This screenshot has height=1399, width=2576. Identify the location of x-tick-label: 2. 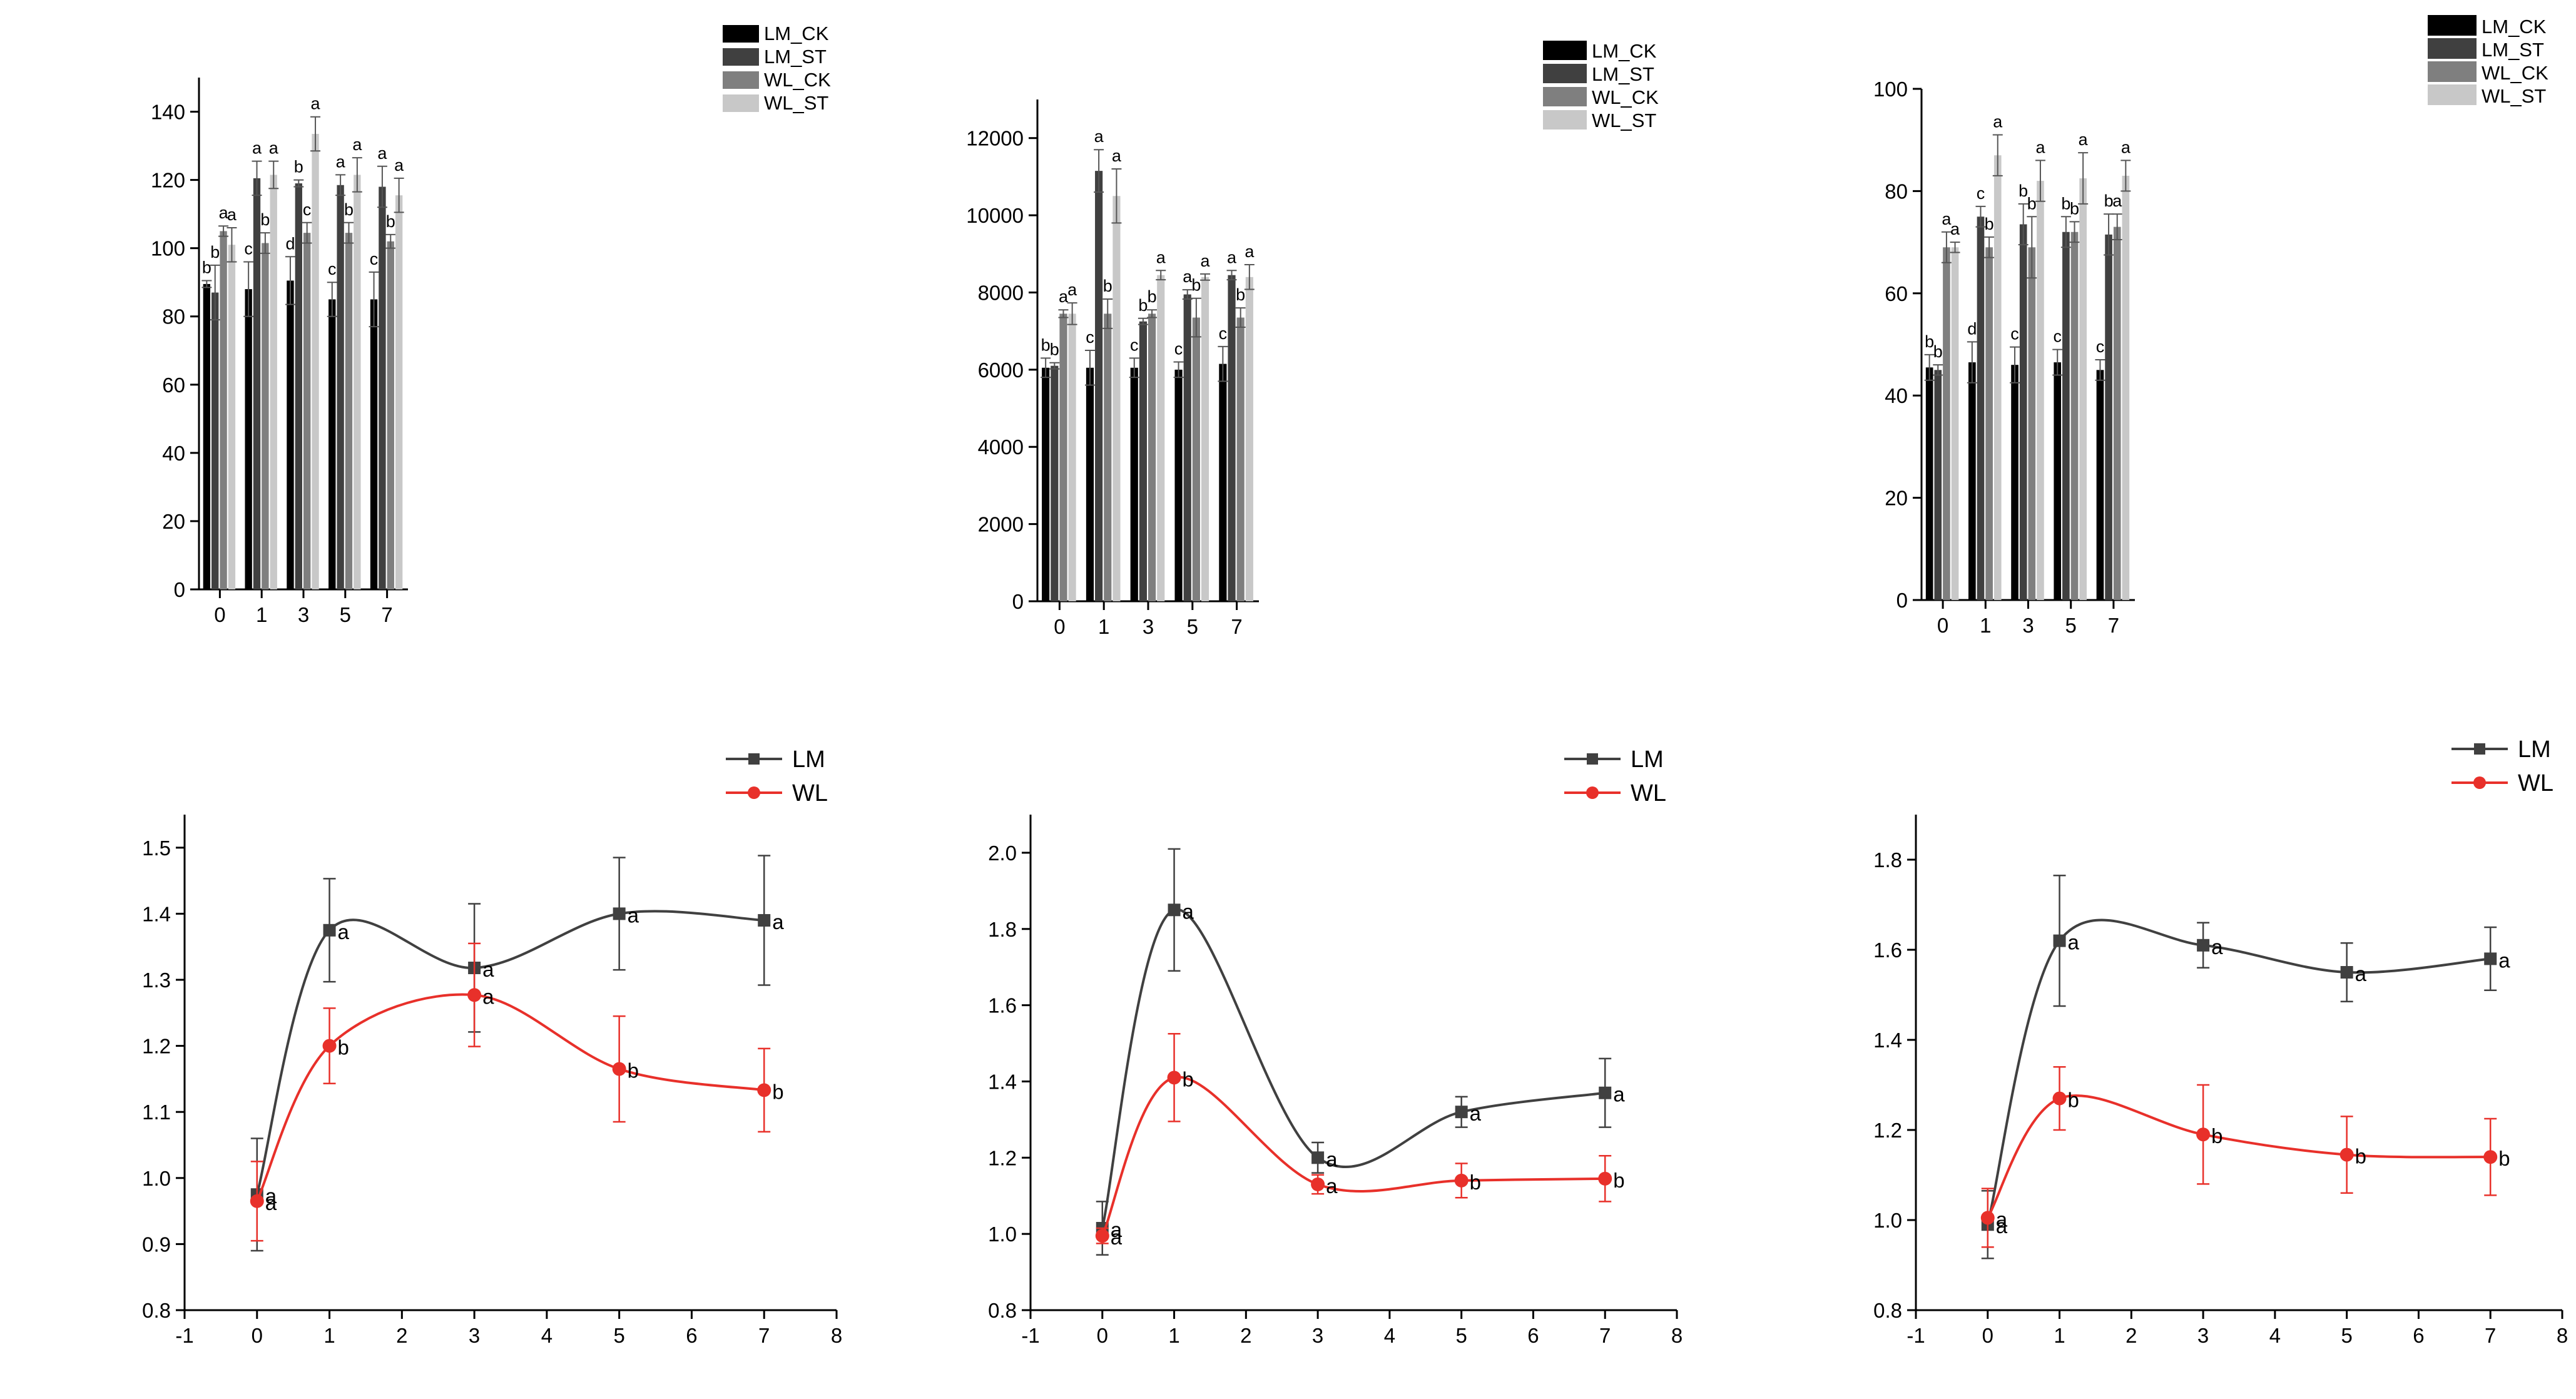
(402, 1335).